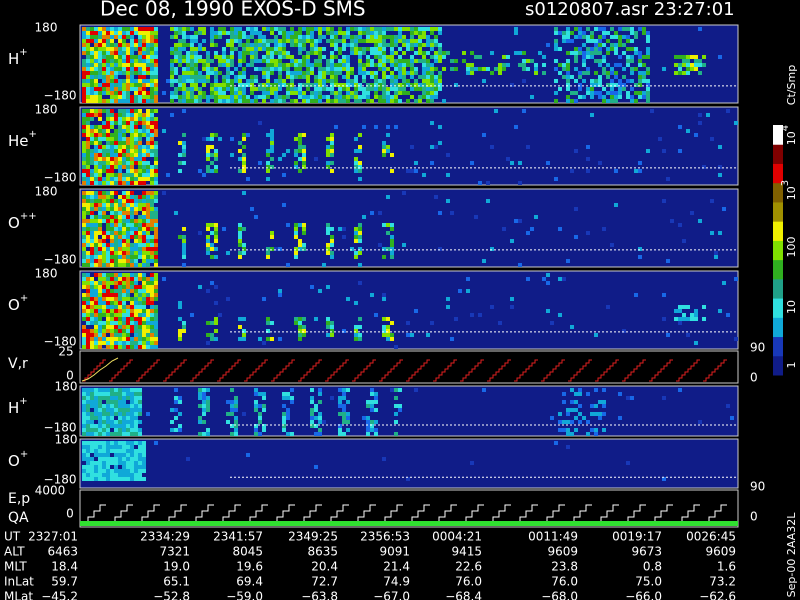 The height and width of the screenshot is (600, 800). Describe the element at coordinates (778, 308) in the screenshot. I see `colorbar-segment` at that location.